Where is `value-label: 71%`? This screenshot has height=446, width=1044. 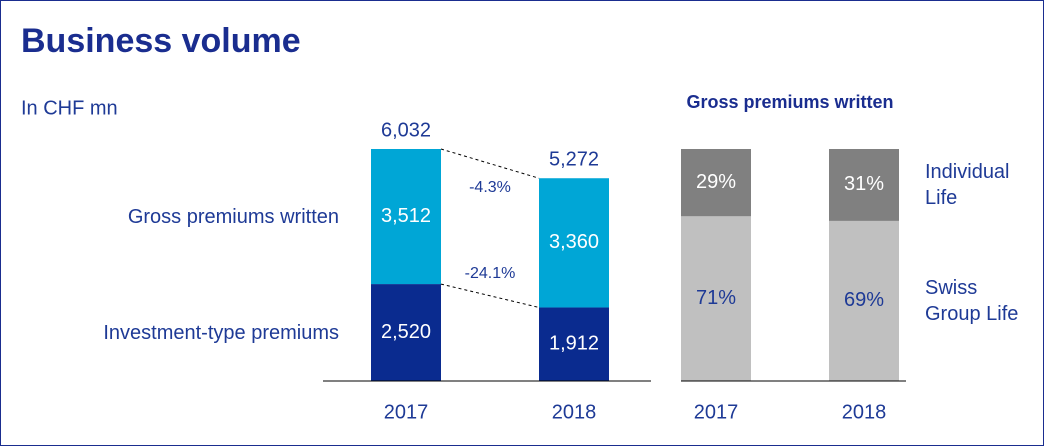 value-label: 71% is located at coordinates (716, 298).